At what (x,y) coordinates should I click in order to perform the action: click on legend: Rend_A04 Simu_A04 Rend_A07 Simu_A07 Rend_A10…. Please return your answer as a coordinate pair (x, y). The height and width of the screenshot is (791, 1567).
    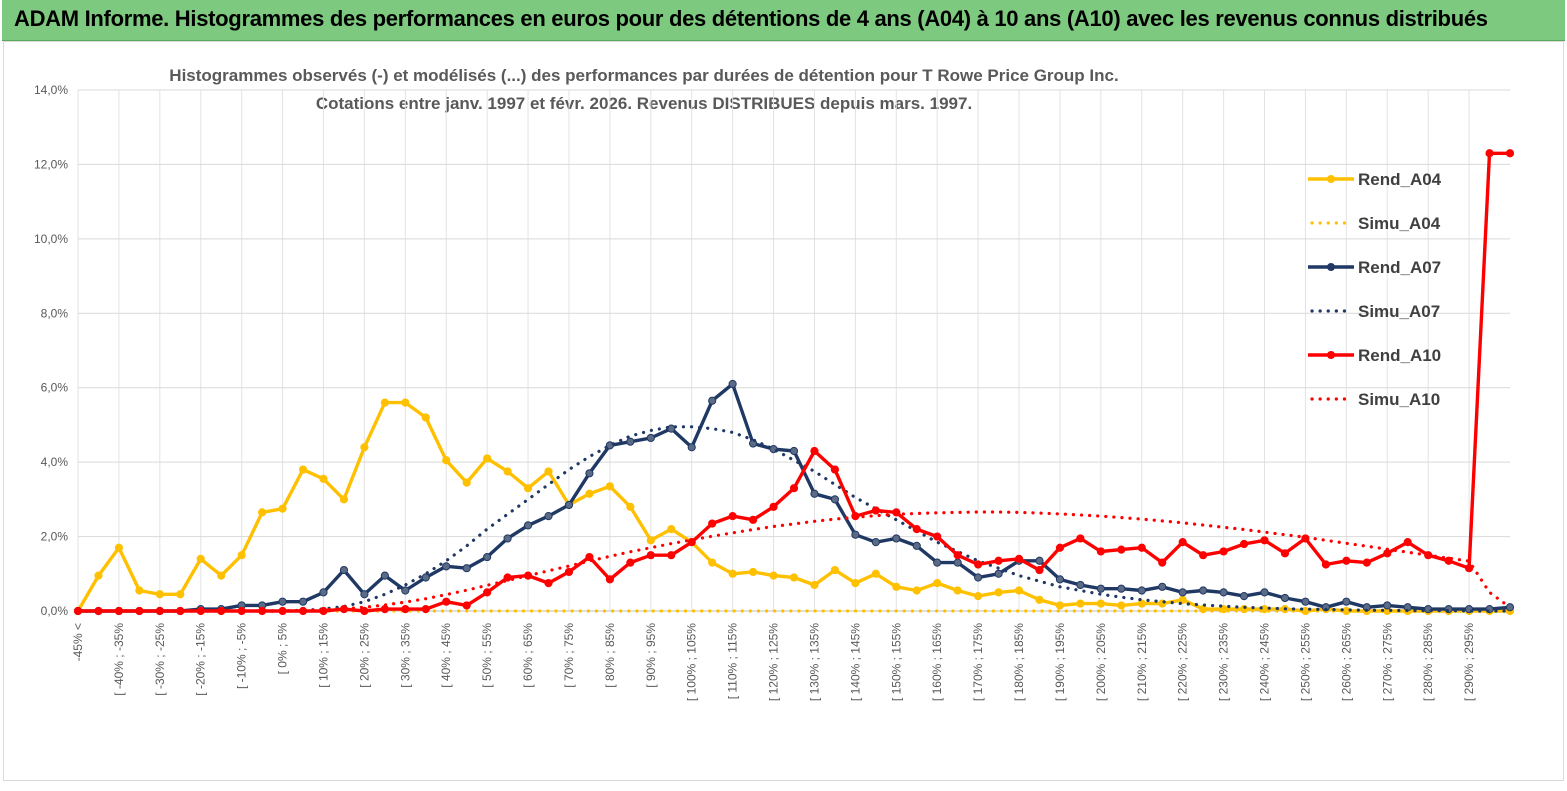
    Looking at the image, I should click on (1375, 289).